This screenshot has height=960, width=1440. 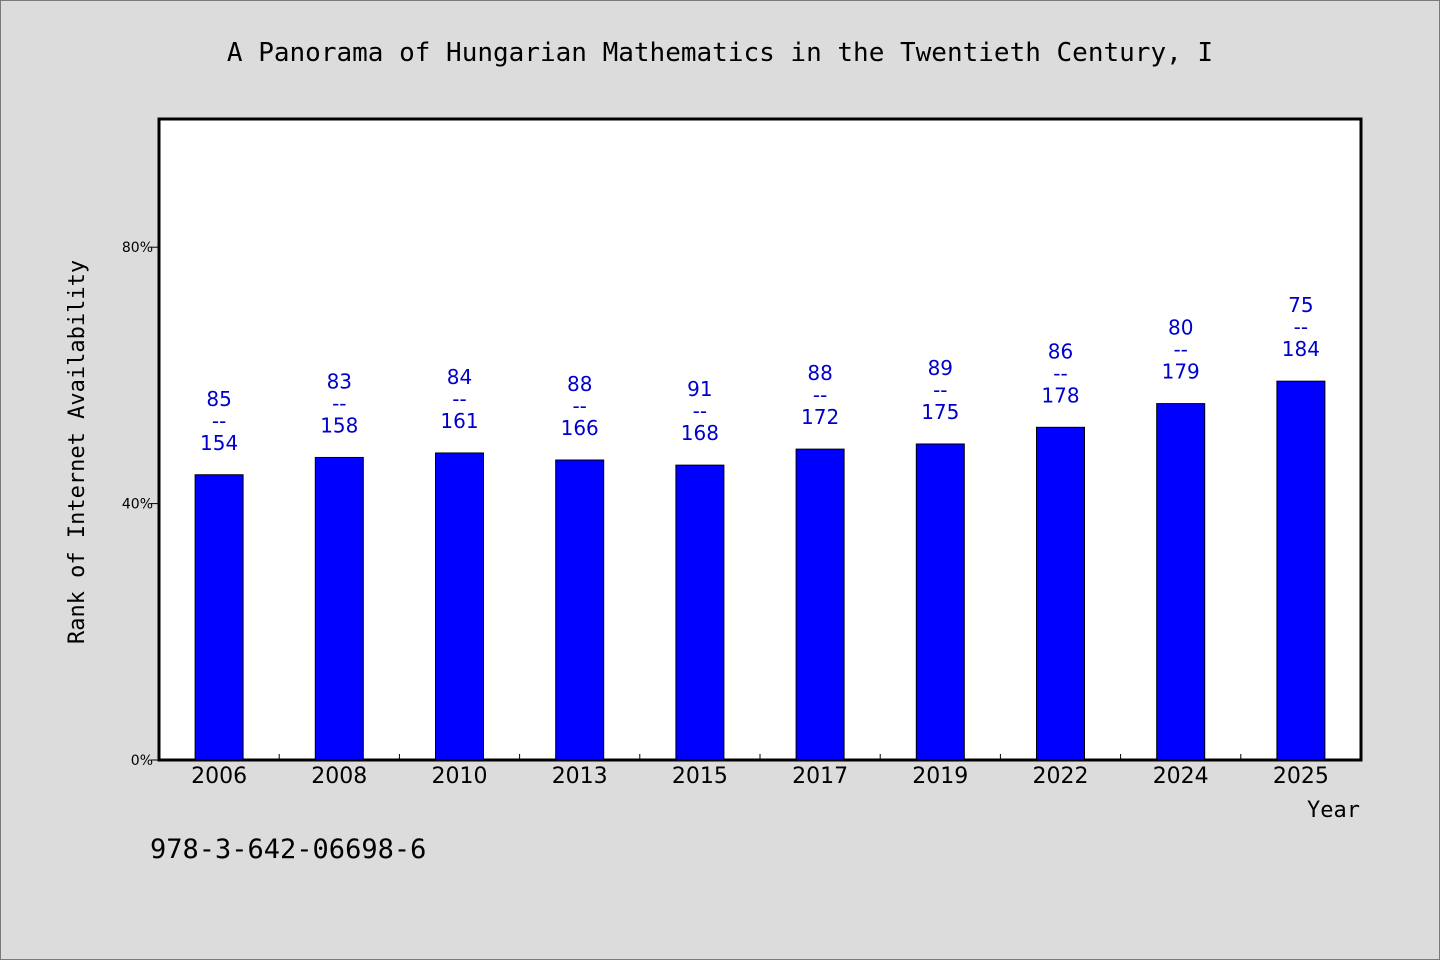 I want to click on data-label: 161, so click(x=459, y=421).